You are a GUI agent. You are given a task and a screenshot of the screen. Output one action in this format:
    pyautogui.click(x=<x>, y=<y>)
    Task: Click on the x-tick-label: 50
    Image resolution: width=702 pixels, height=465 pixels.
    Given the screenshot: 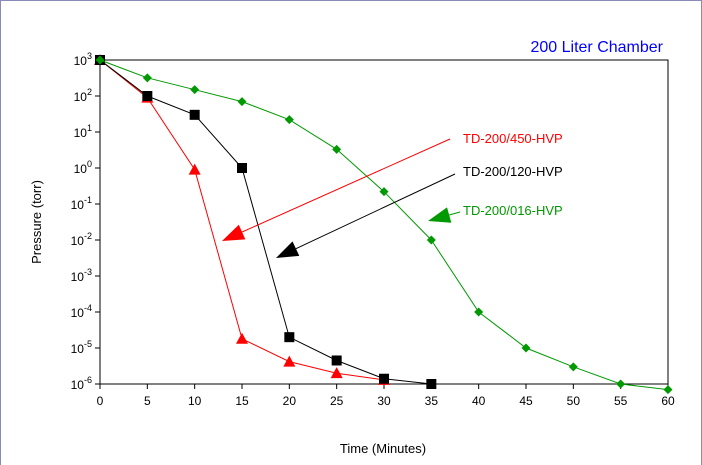 What is the action you would take?
    pyautogui.click(x=574, y=401)
    